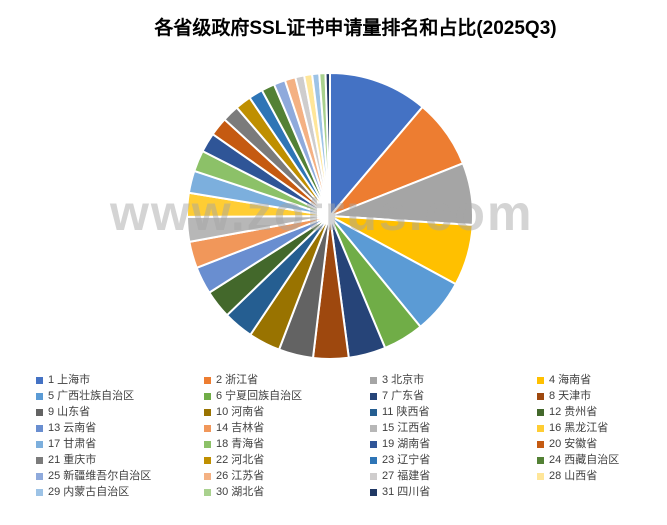  What do you see at coordinates (287, 476) in the screenshot?
I see `legend-item-26: 26 江苏省` at bounding box center [287, 476].